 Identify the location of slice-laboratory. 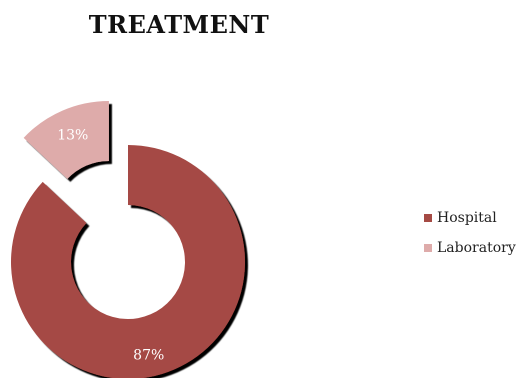
(66, 139).